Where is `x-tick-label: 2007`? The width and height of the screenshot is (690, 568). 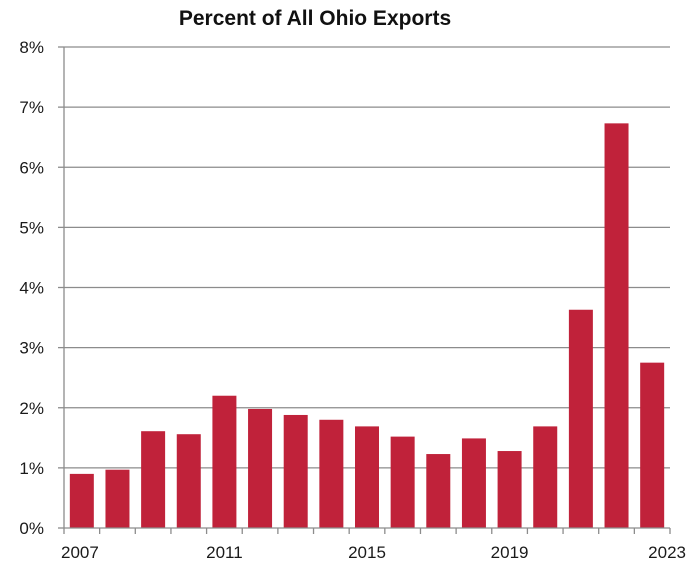
x-tick-label: 2007 is located at coordinates (80, 552).